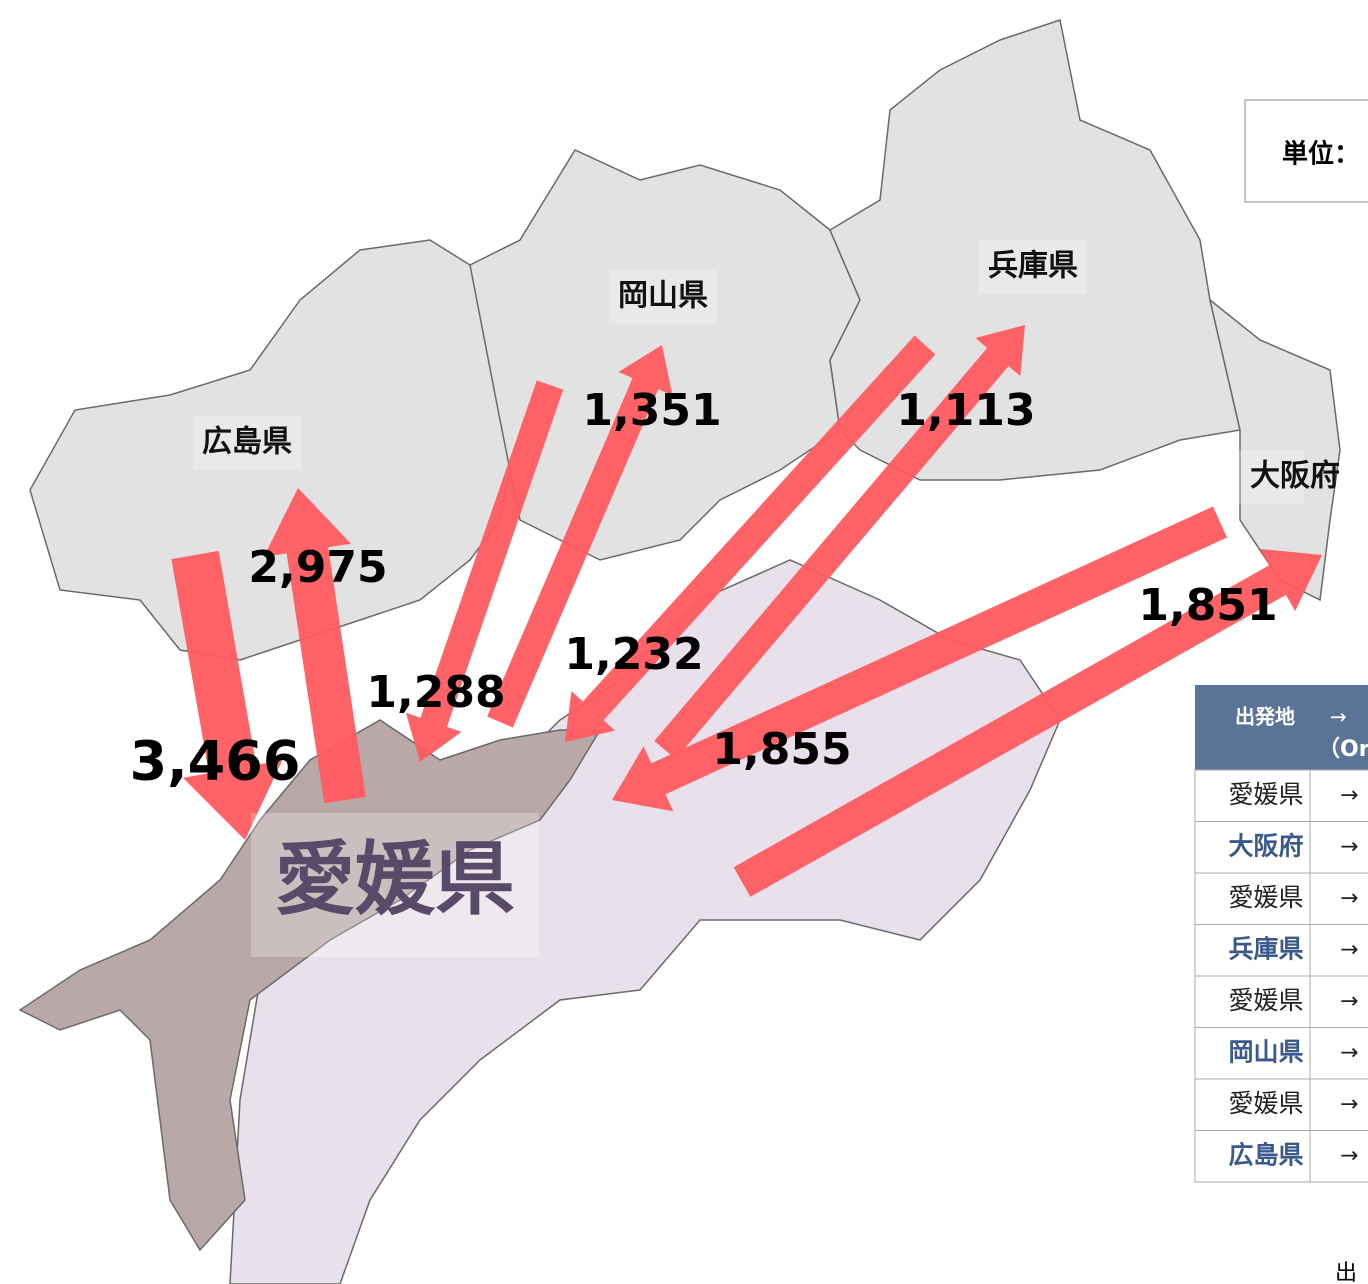 Image resolution: width=1368 pixels, height=1284 pixels. I want to click on table-header, so click(1281, 727).